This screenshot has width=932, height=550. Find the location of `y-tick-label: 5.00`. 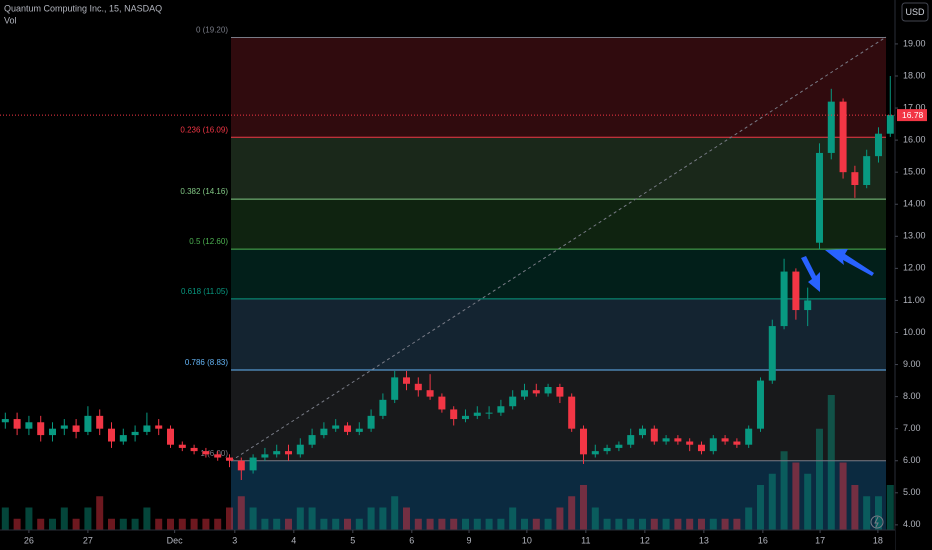

y-tick-label: 5.00 is located at coordinates (912, 492).